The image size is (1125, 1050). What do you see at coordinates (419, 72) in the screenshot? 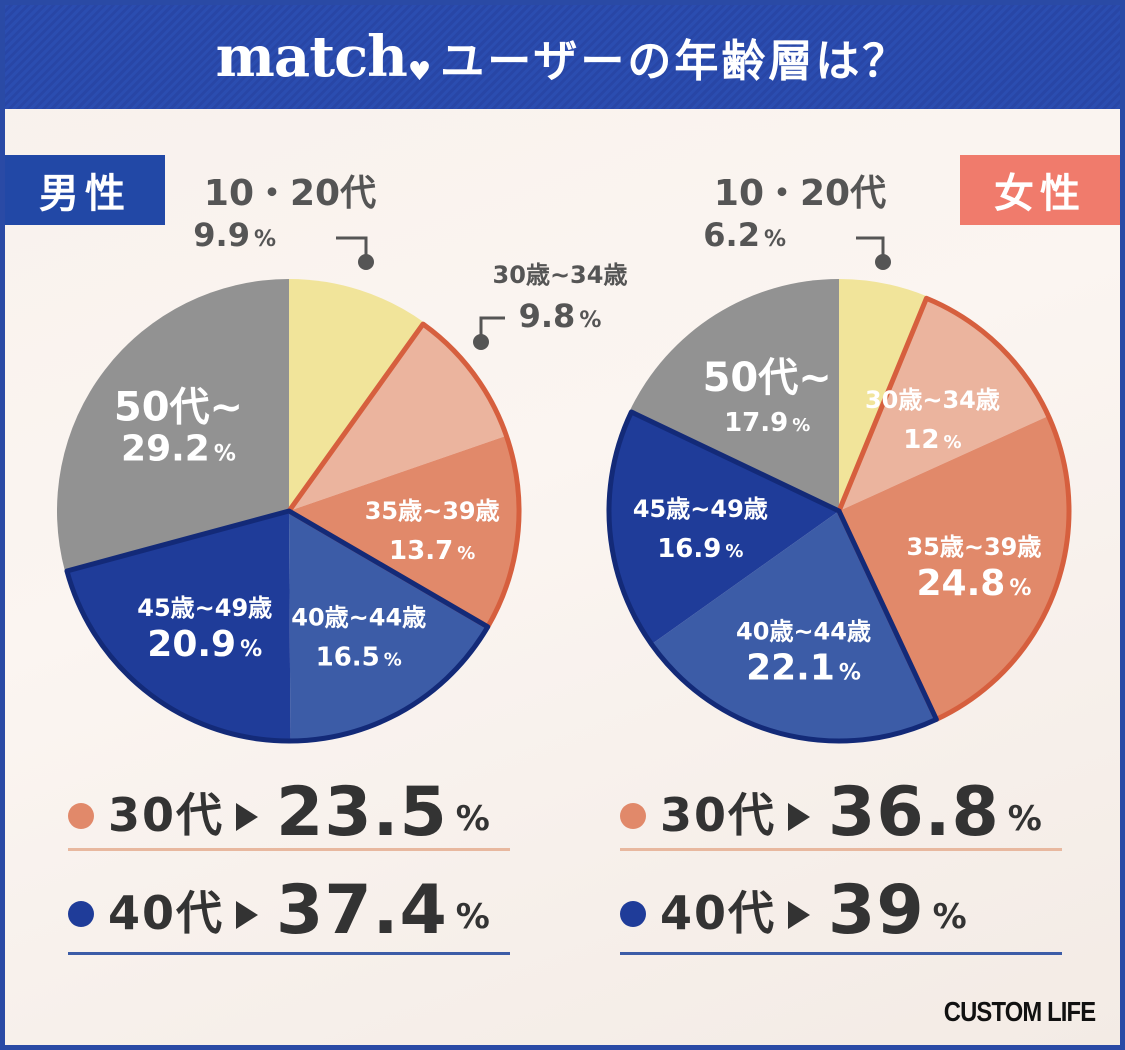
I see `heart-icon: ♥` at bounding box center [419, 72].